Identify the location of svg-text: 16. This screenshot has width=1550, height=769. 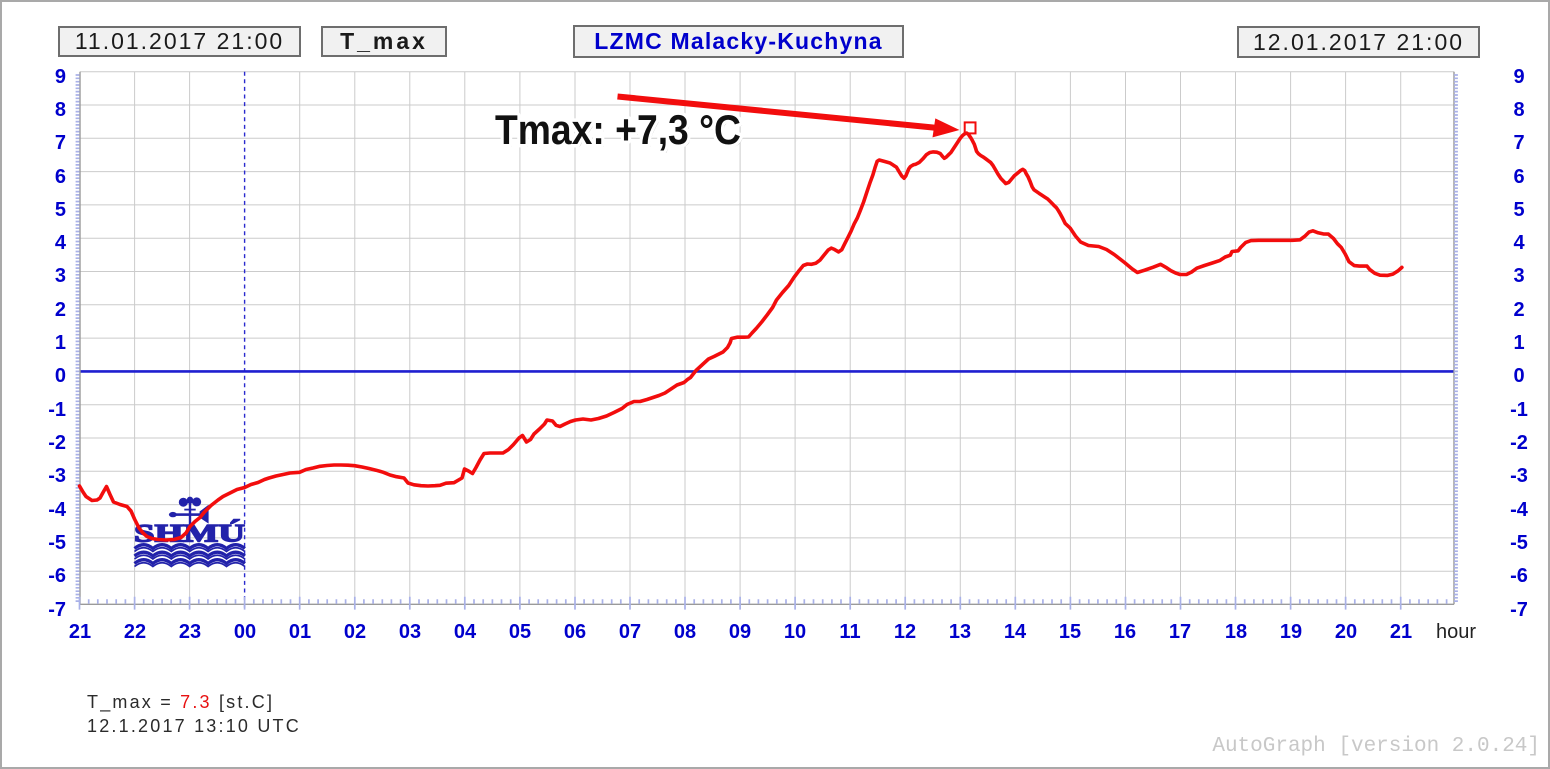
(1125, 632).